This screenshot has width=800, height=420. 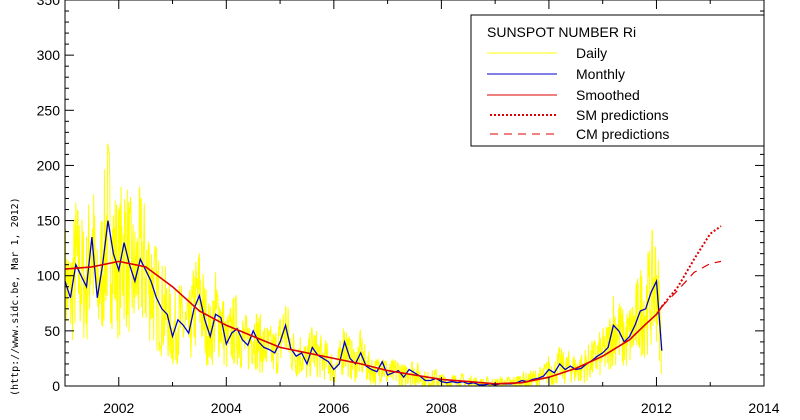 What do you see at coordinates (49, 276) in the screenshot?
I see `y-tick-label: 100` at bounding box center [49, 276].